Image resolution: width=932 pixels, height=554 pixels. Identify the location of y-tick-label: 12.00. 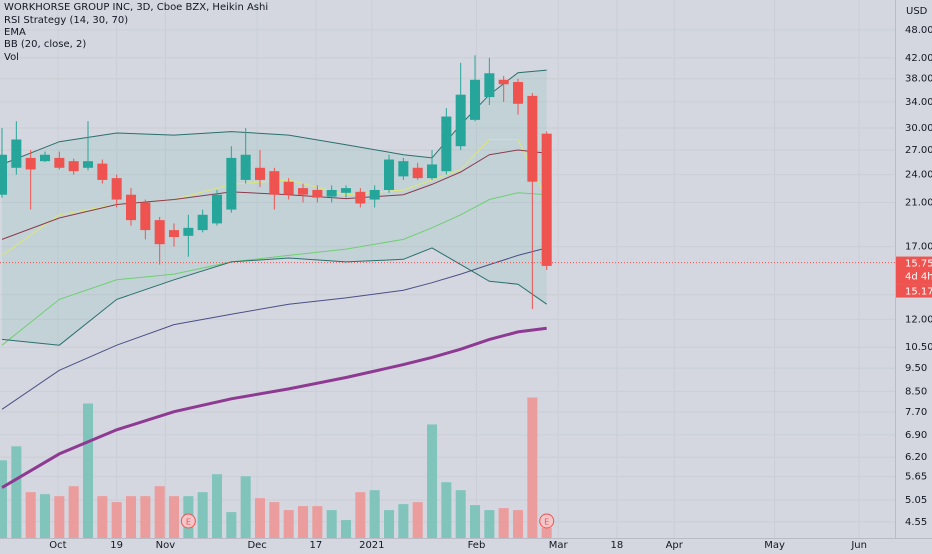
(918, 319).